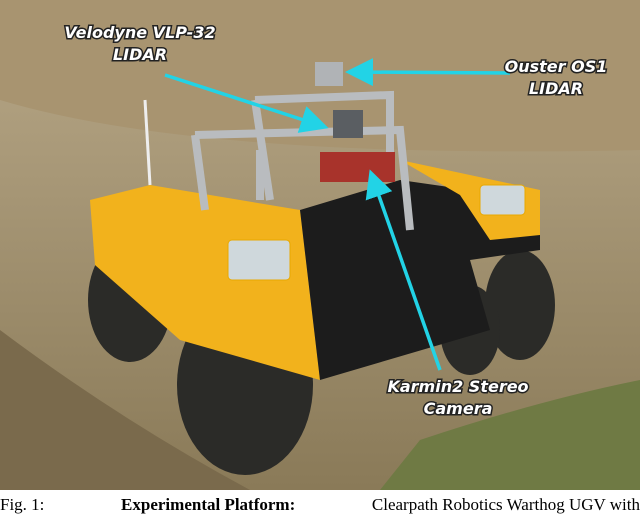  What do you see at coordinates (208, 504) in the screenshot?
I see `caption-heading: Experimental Platform:` at bounding box center [208, 504].